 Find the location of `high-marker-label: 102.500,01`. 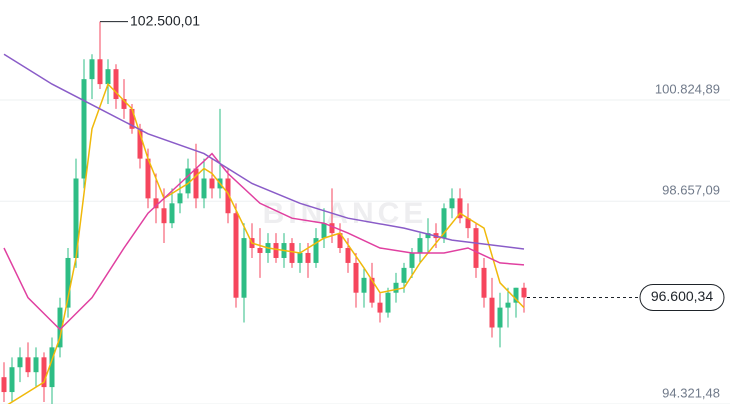

high-marker-label: 102.500,01 is located at coordinates (165, 20).